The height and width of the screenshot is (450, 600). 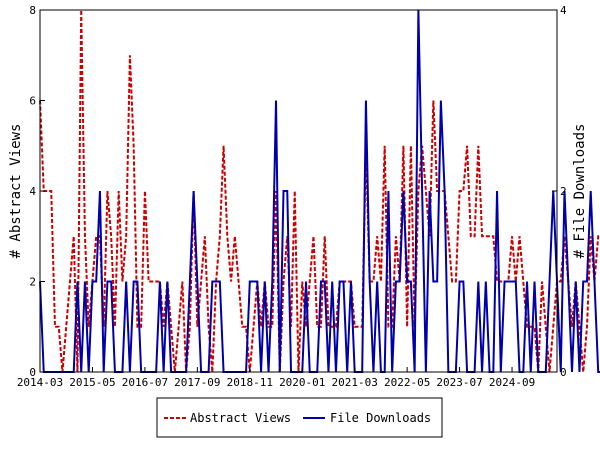 I want to click on x-tick-label: 2017-09, so click(x=197, y=382).